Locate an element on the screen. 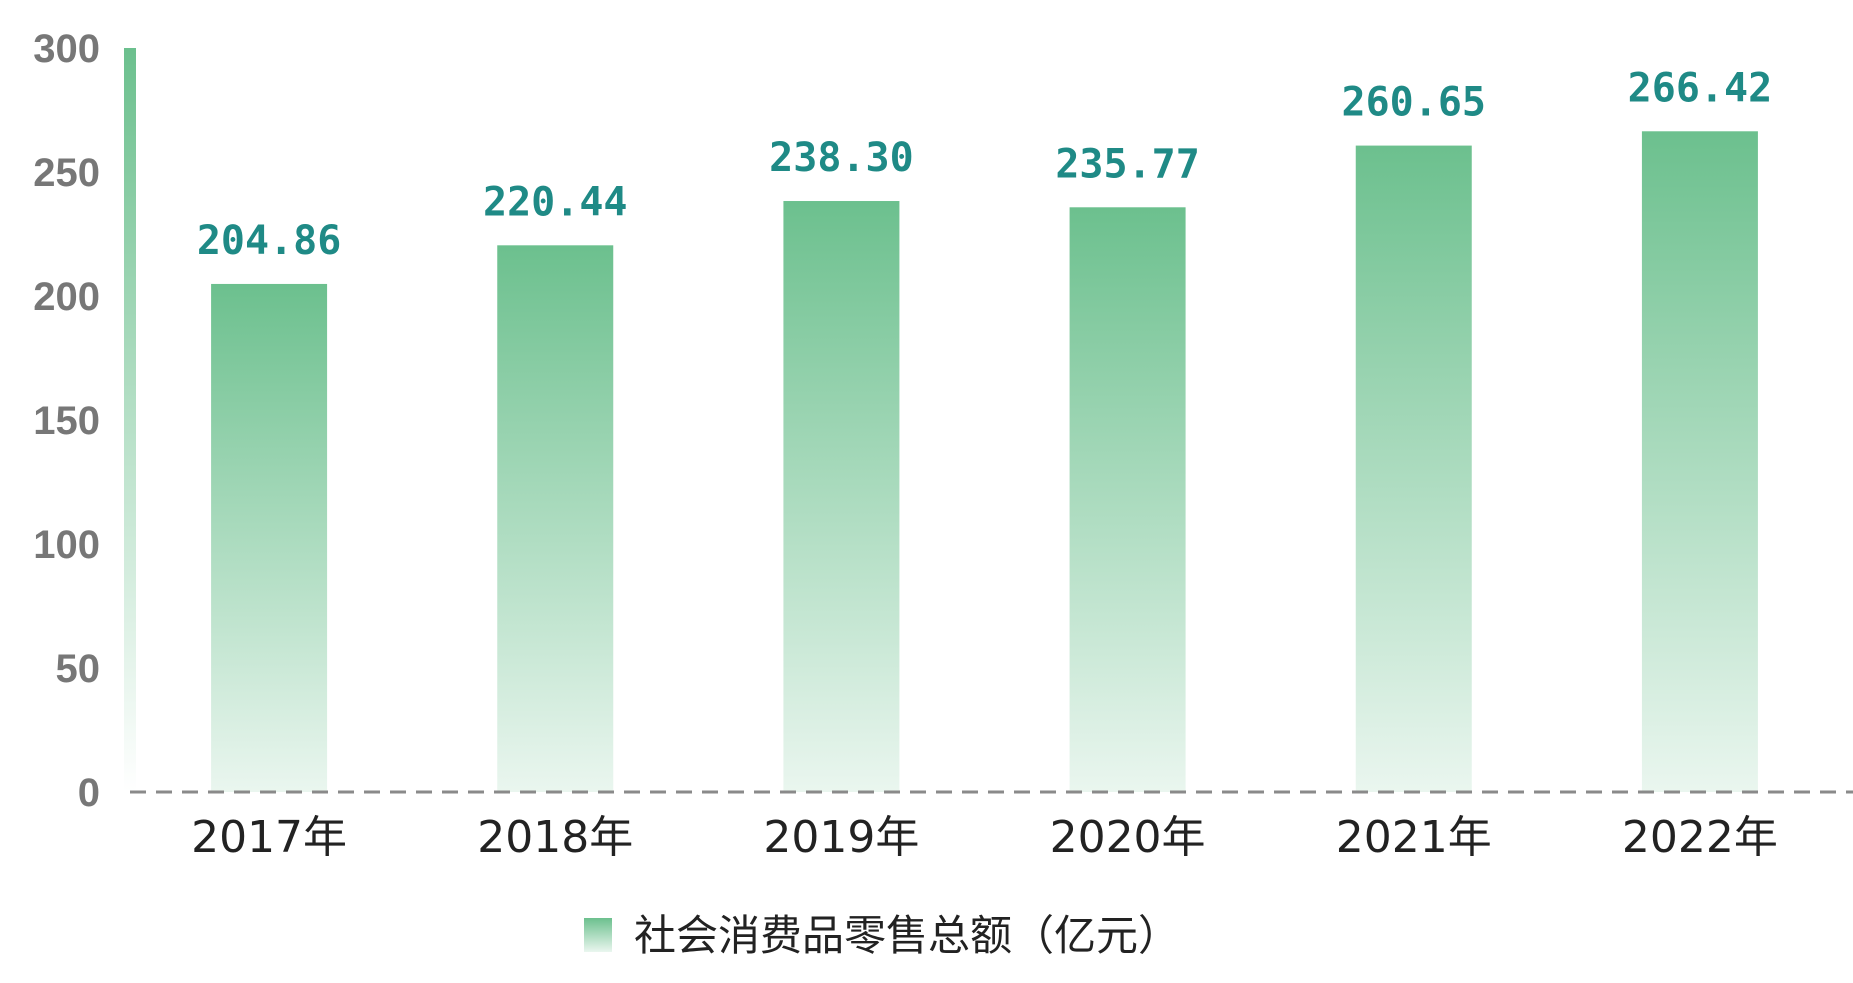 The height and width of the screenshot is (983, 1853). x-tick-label-2021年: 2021年 is located at coordinates (1414, 837).